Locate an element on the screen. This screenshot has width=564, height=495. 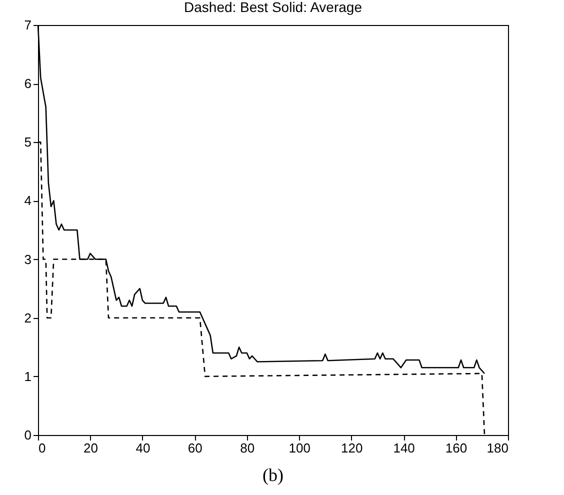
x-tick-label: 160 is located at coordinates (456, 448).